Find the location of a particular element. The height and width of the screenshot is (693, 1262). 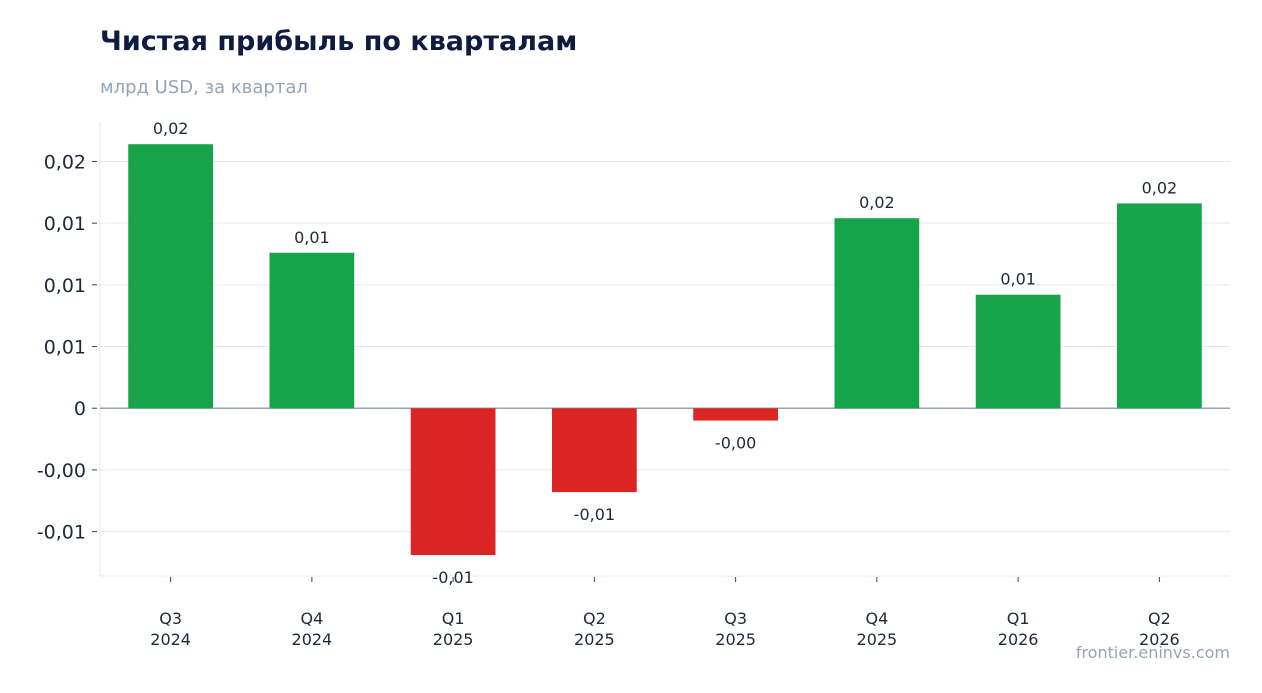

x-tick-label: Q2 2026 is located at coordinates (1159, 629).